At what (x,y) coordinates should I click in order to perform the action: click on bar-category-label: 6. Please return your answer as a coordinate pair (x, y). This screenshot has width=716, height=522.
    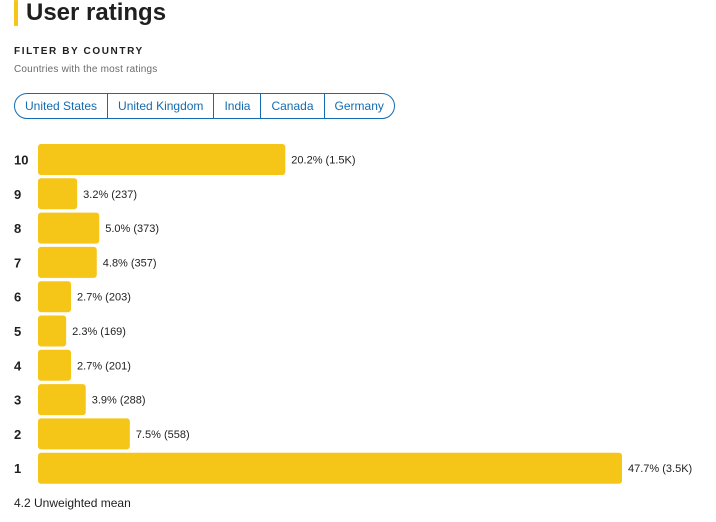
    Looking at the image, I should click on (17, 297).